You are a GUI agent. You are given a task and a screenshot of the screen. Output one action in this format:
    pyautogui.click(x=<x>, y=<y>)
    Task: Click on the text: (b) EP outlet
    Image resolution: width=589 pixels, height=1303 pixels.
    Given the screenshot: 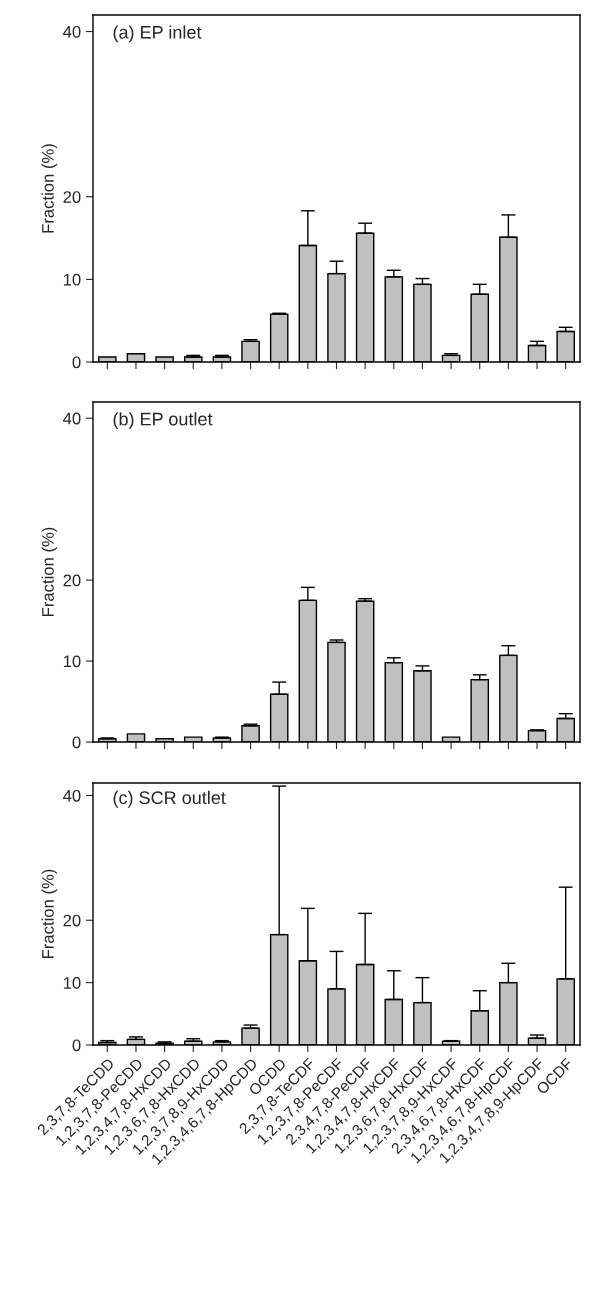 What is the action you would take?
    pyautogui.click(x=163, y=421)
    